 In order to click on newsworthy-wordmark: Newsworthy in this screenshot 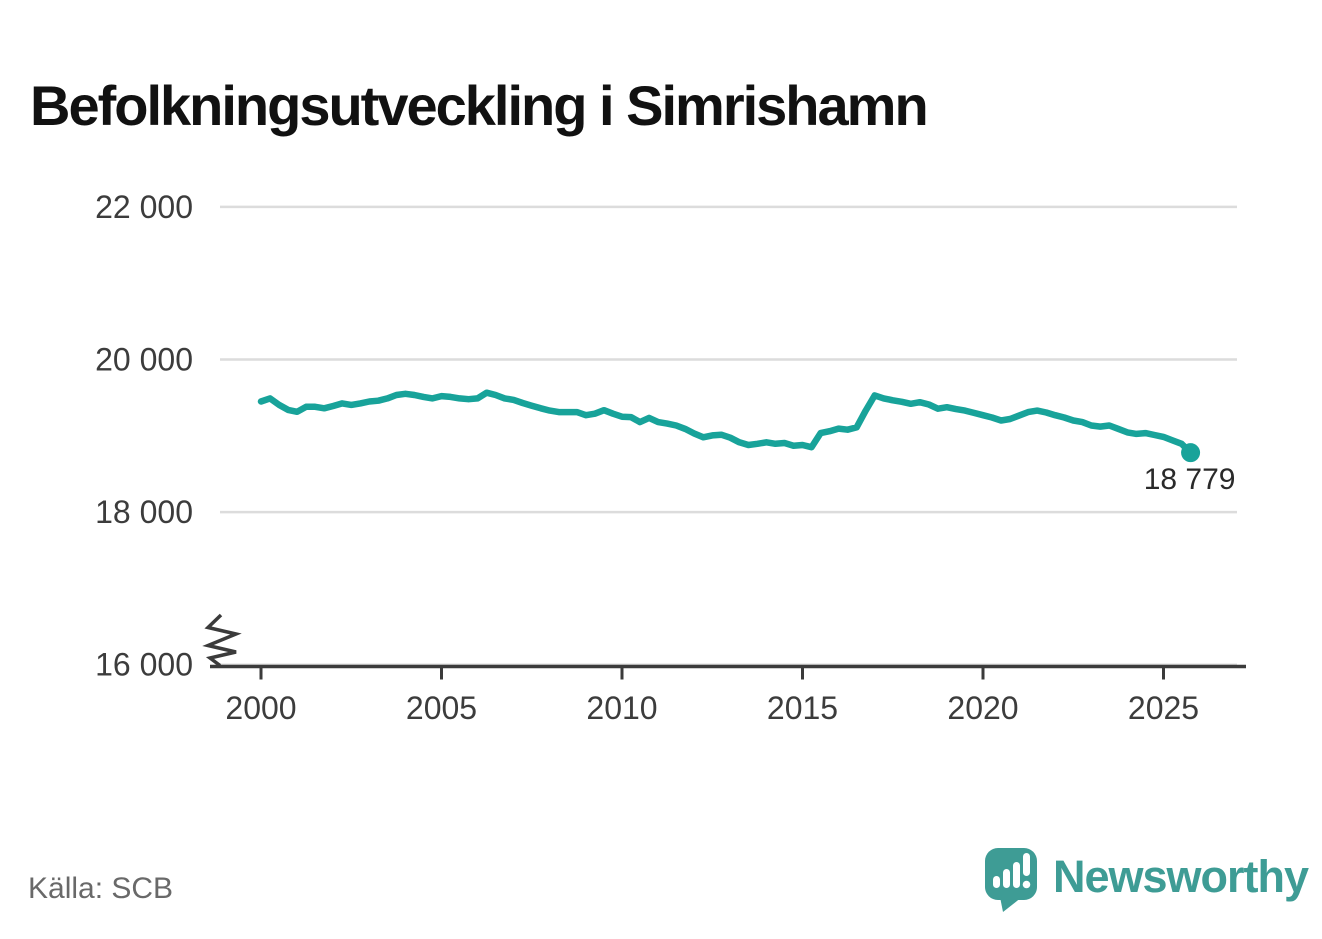, I will do `click(1181, 876)`.